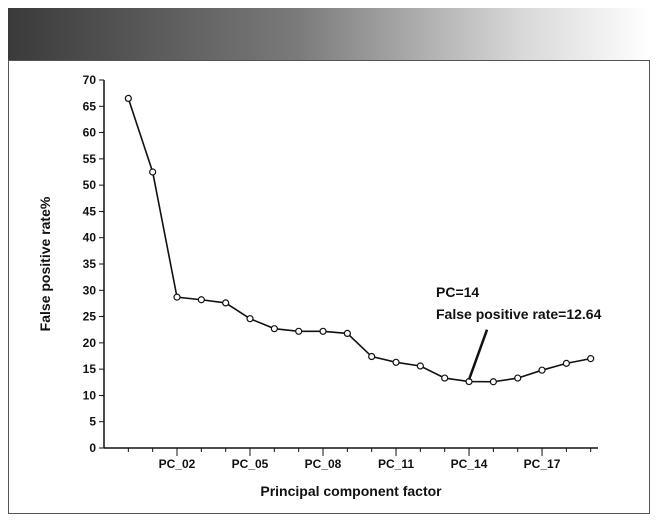  Describe the element at coordinates (469, 464) in the screenshot. I see `x-tick-label: PC_14` at that location.